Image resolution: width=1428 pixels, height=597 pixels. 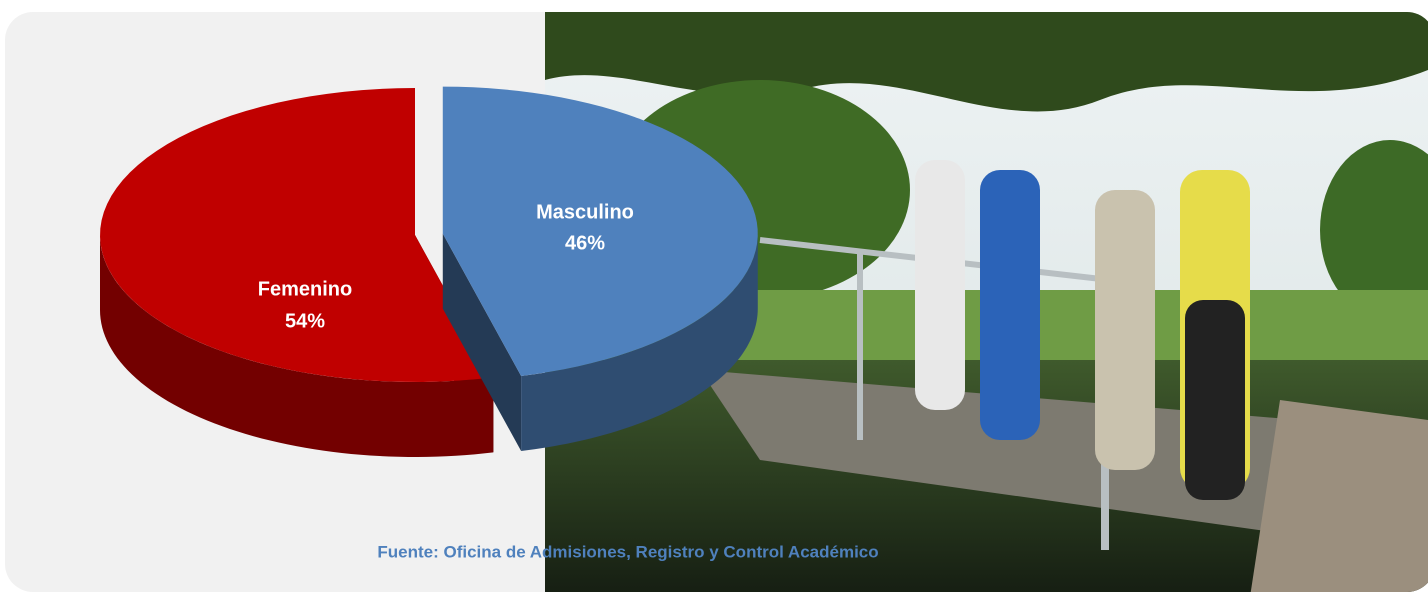 I want to click on slice-cut-face, so click(x=482, y=342).